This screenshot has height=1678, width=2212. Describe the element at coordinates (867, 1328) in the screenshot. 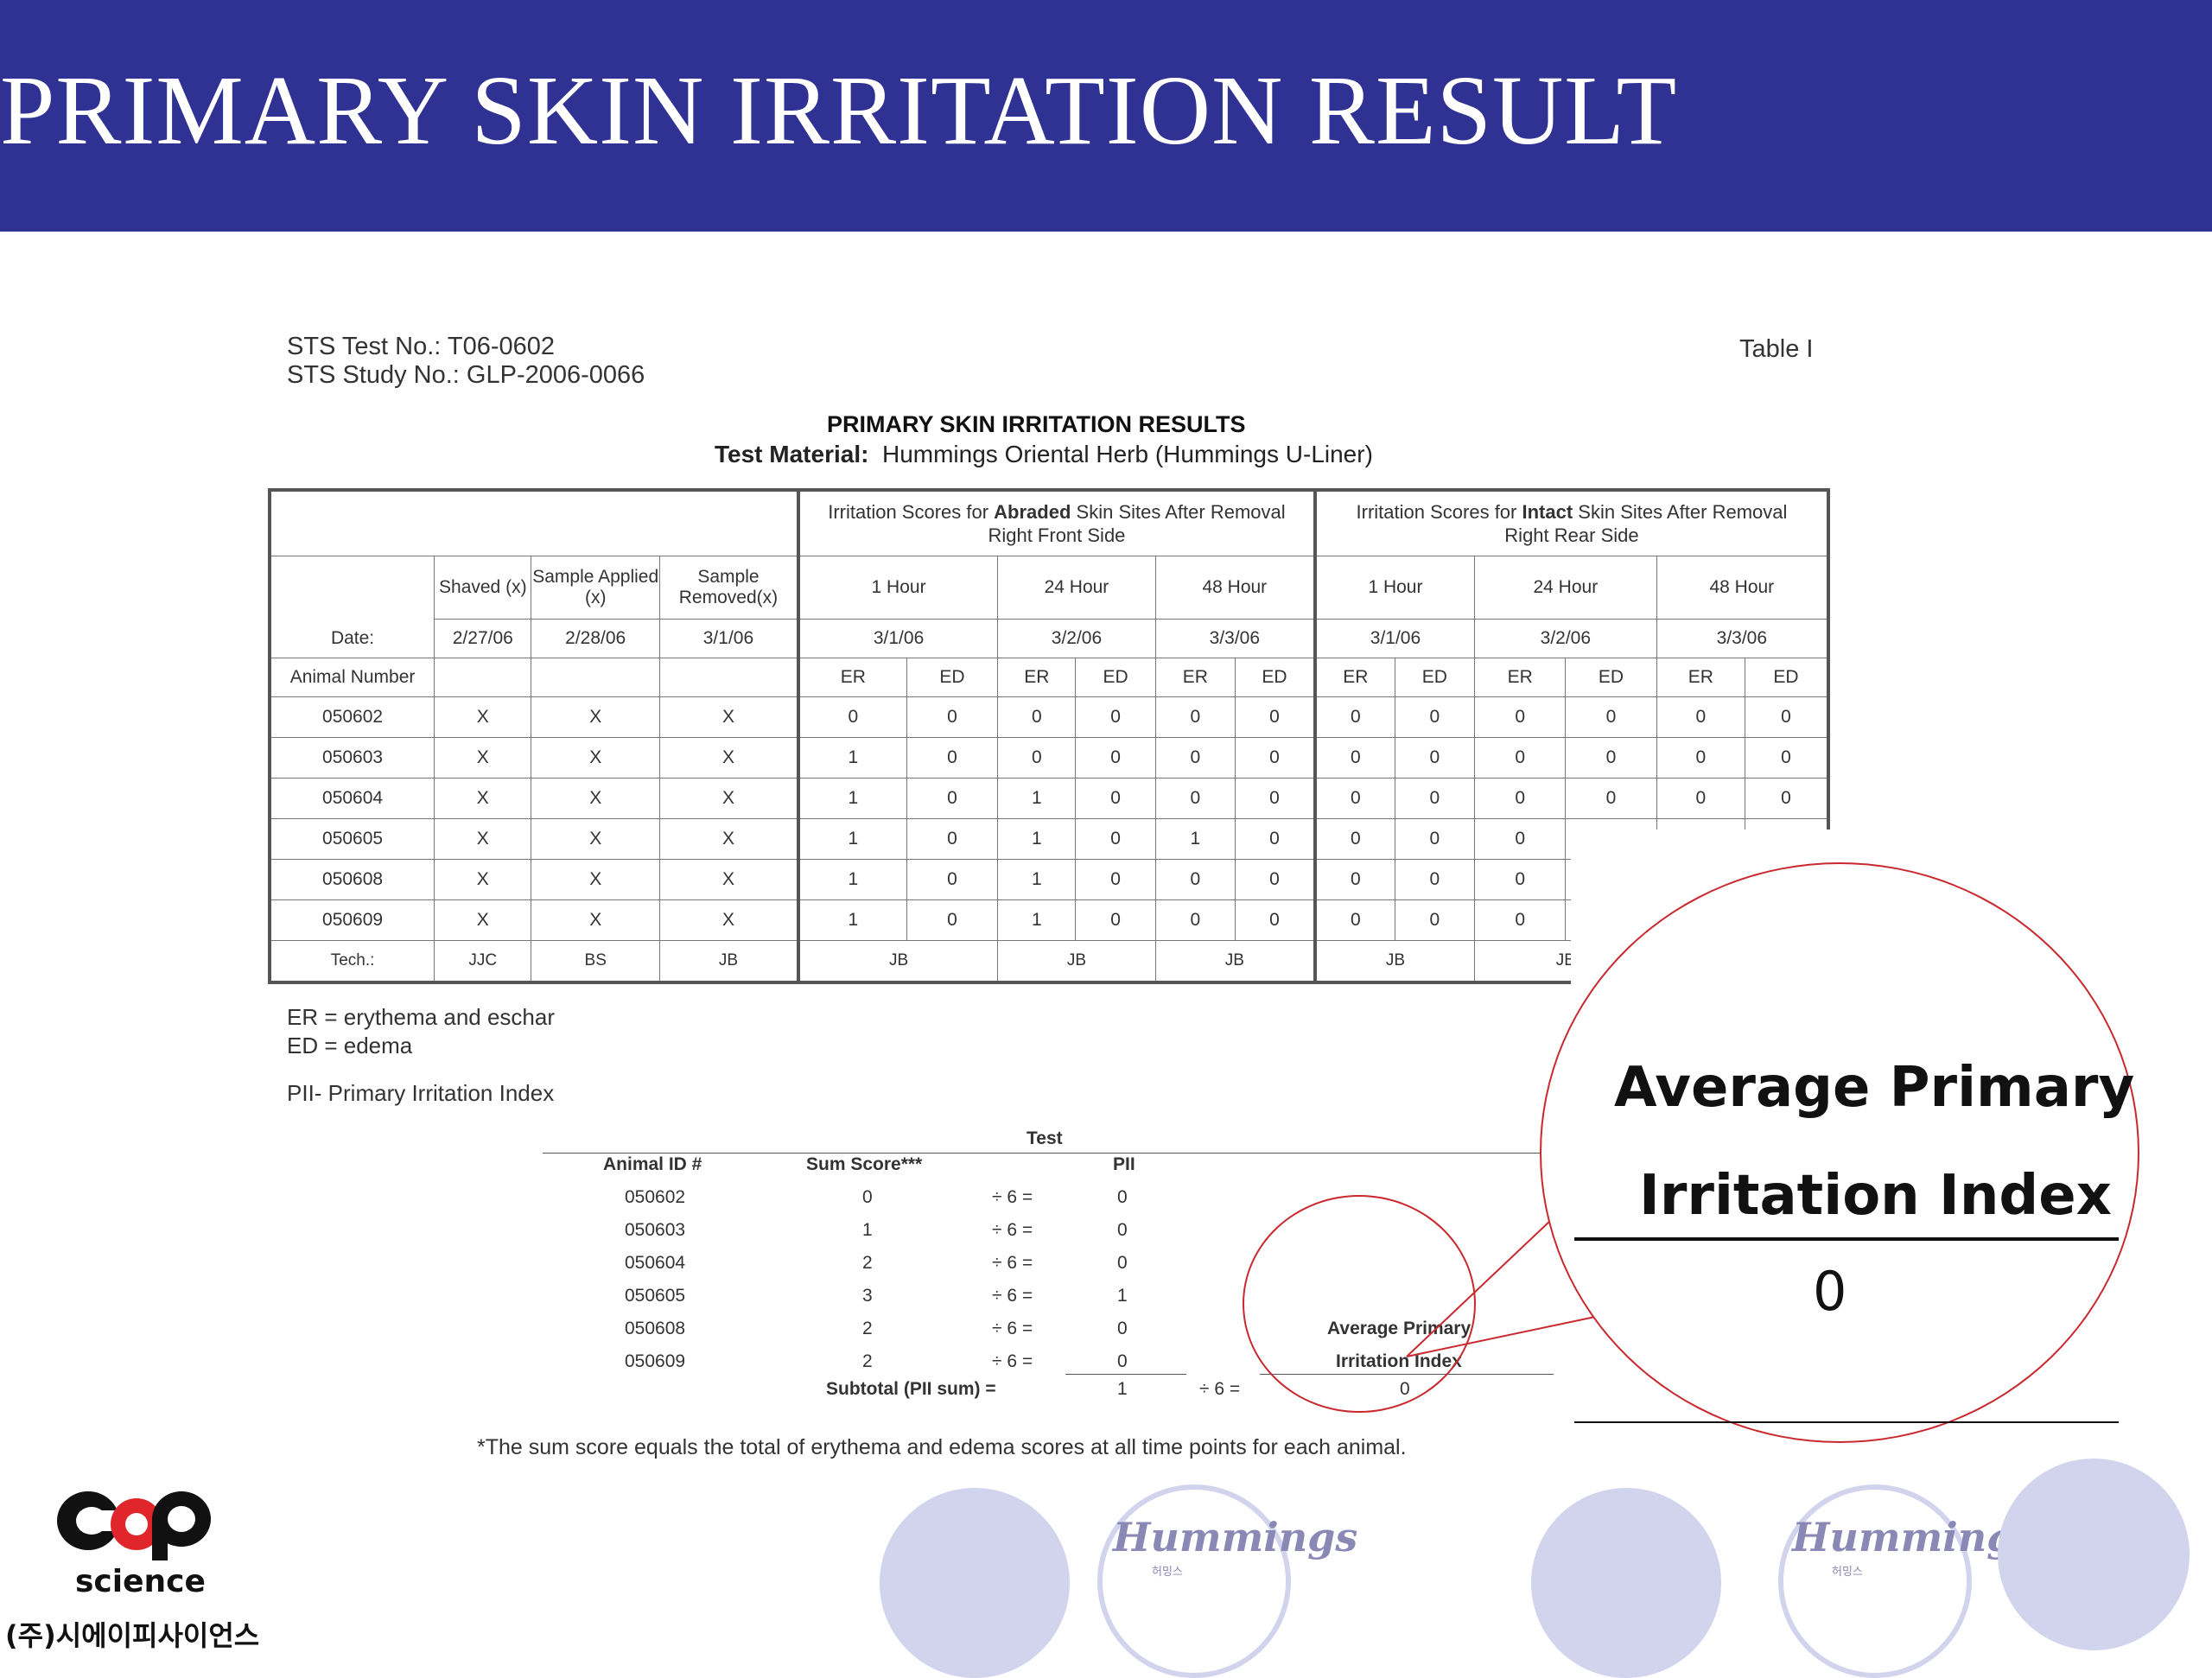

I see `pii-row-sum: 2` at that location.